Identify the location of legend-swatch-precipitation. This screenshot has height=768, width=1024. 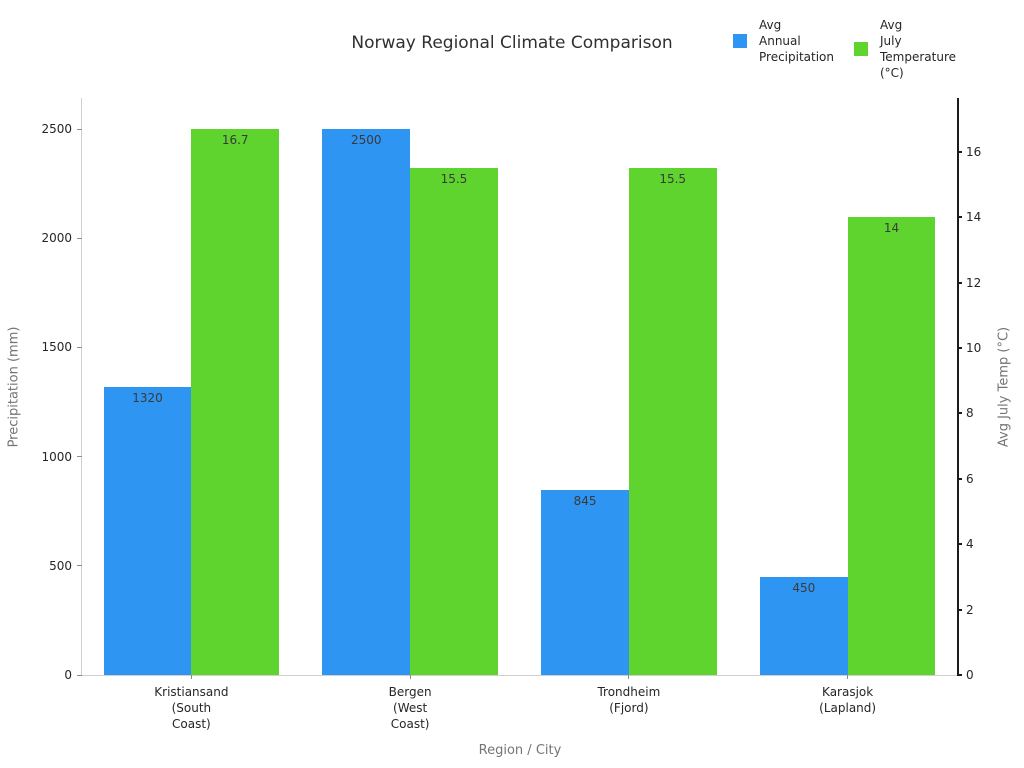
(740, 41).